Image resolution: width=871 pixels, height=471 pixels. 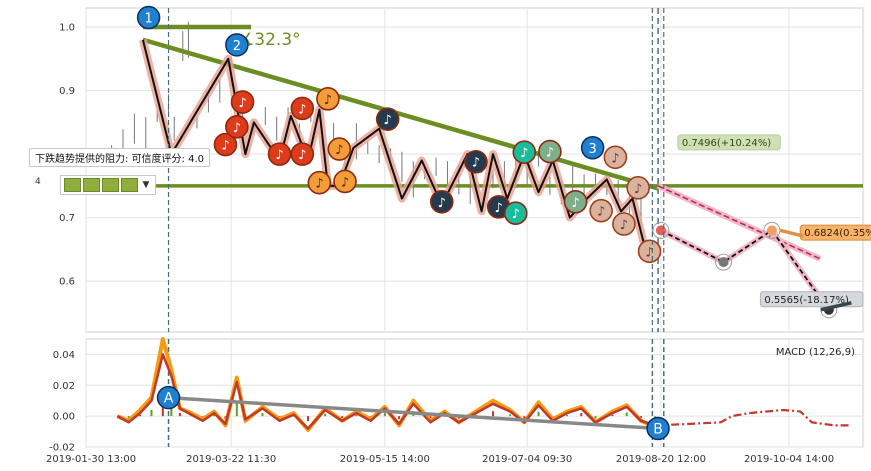 What do you see at coordinates (386, 391) in the screenshot?
I see `macd-line` at bounding box center [386, 391].